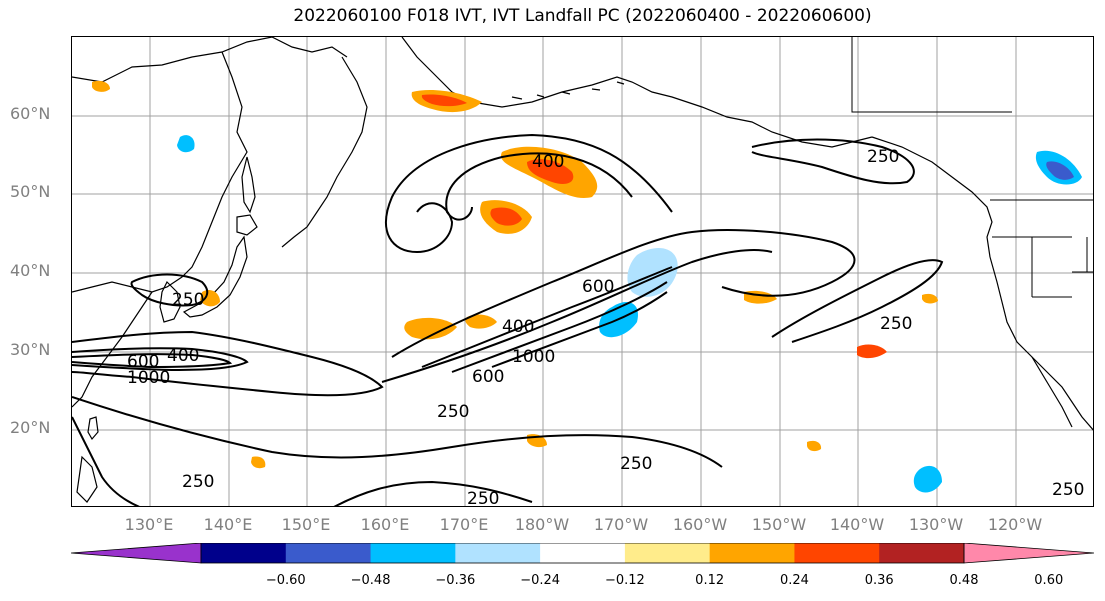 This screenshot has height=601, width=1105. I want to click on taiwan, so click(93, 428).